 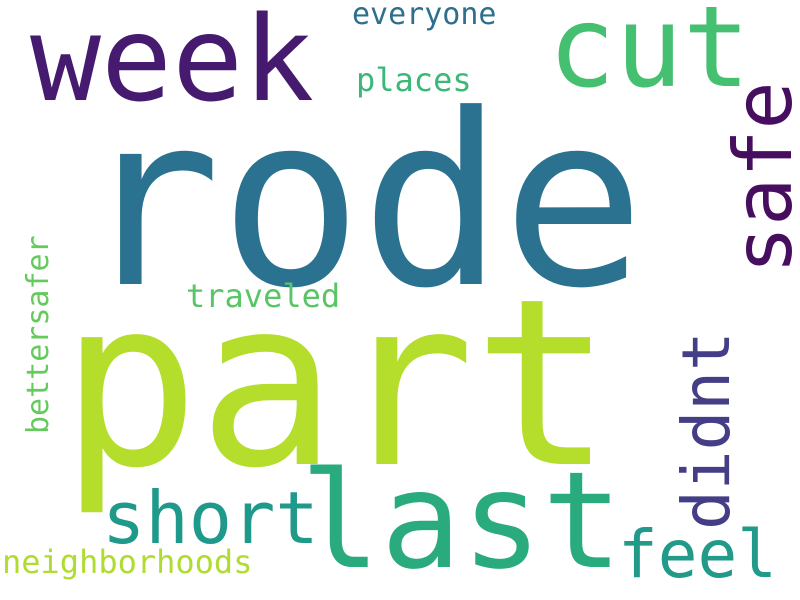 What do you see at coordinates (461, 521) in the screenshot?
I see `word-last: last` at bounding box center [461, 521].